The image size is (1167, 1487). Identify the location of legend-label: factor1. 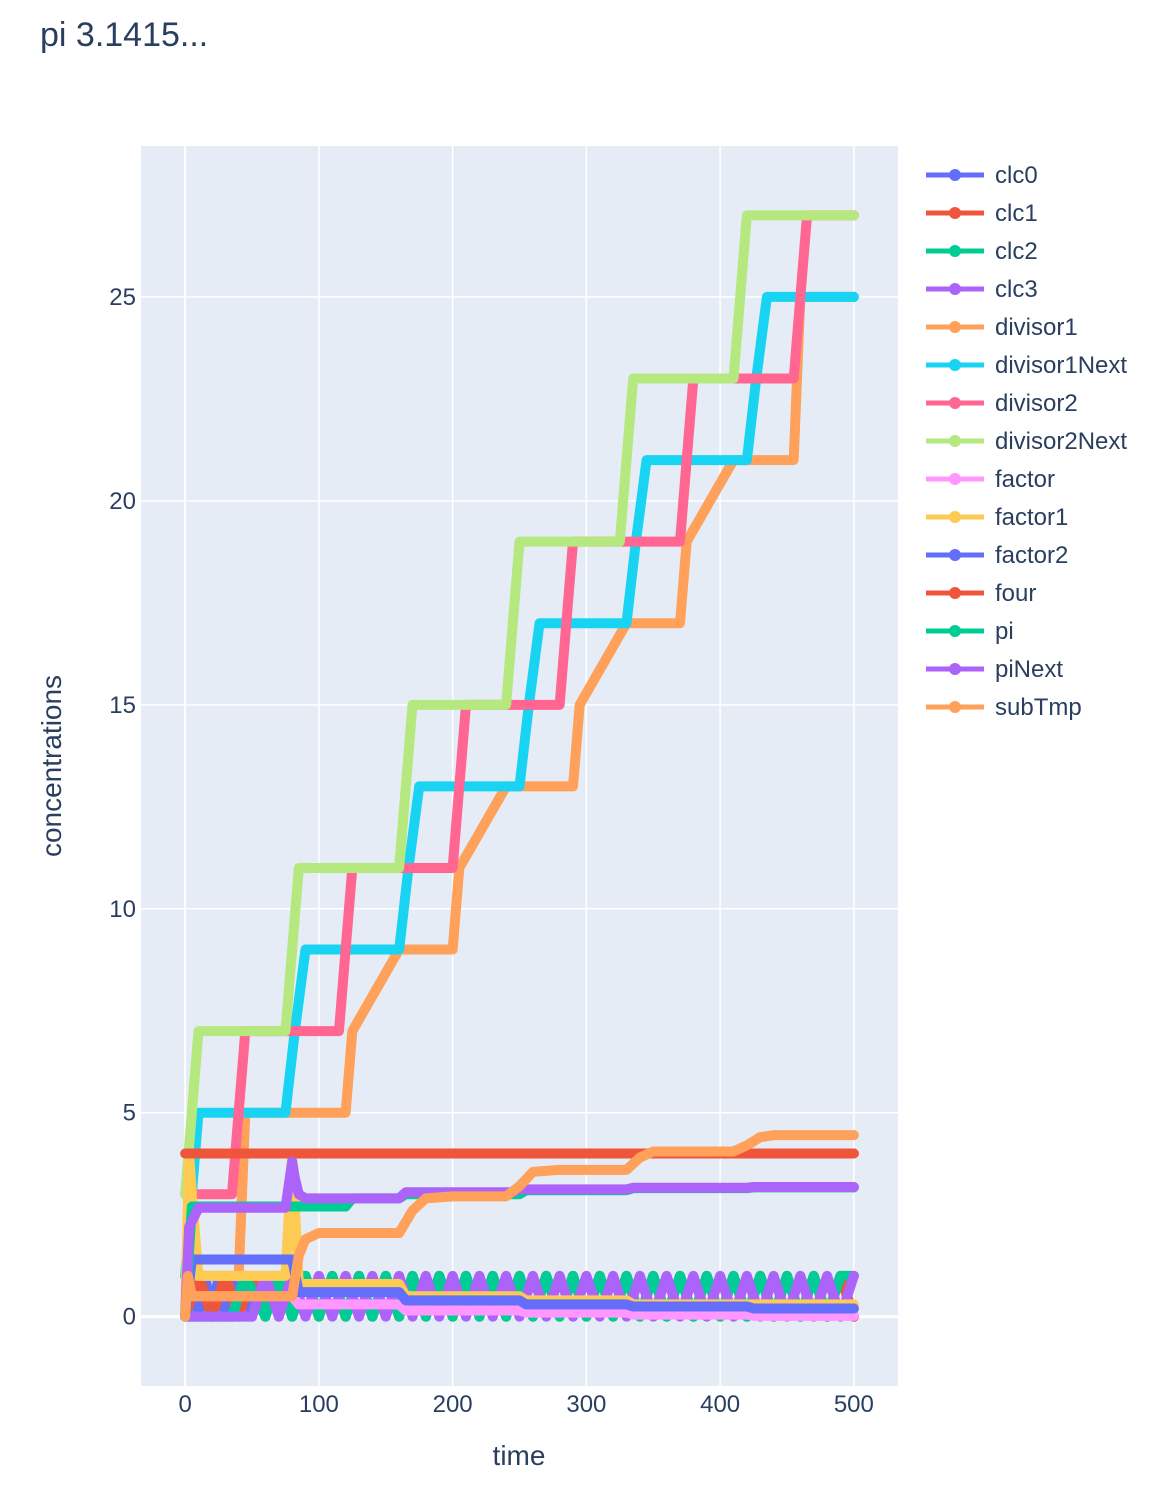
(1031, 517).